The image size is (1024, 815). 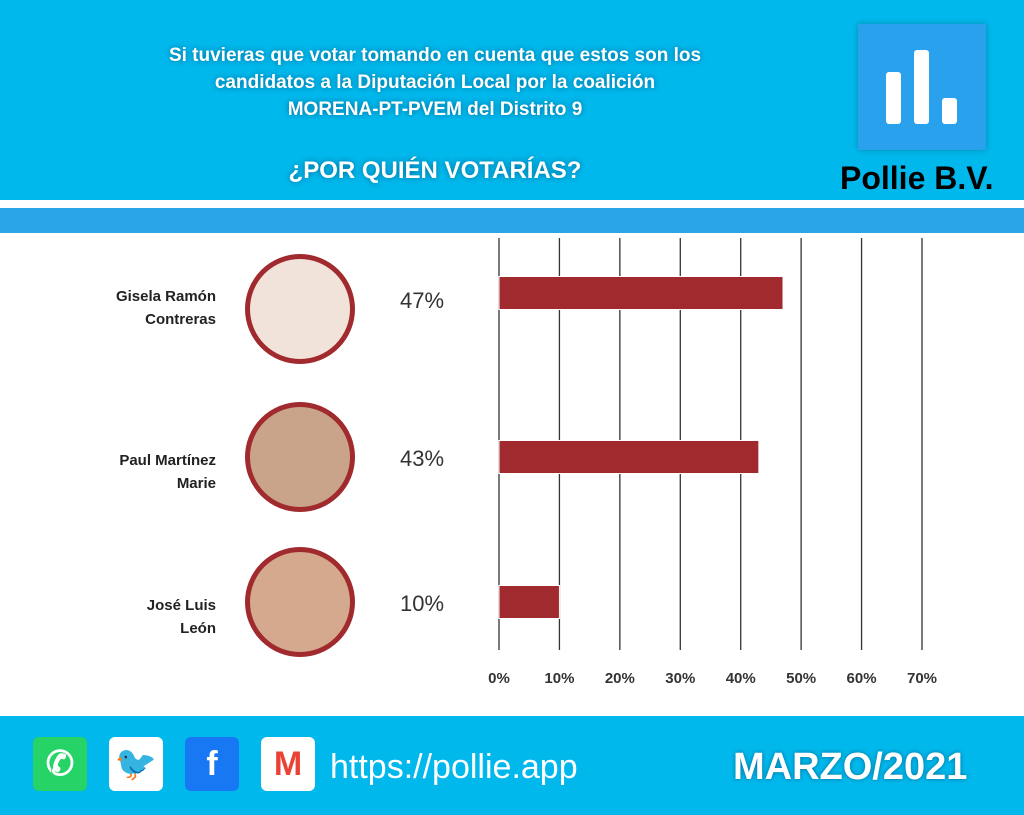 What do you see at coordinates (165, 296) in the screenshot?
I see `name-line: Gisela Ramón` at bounding box center [165, 296].